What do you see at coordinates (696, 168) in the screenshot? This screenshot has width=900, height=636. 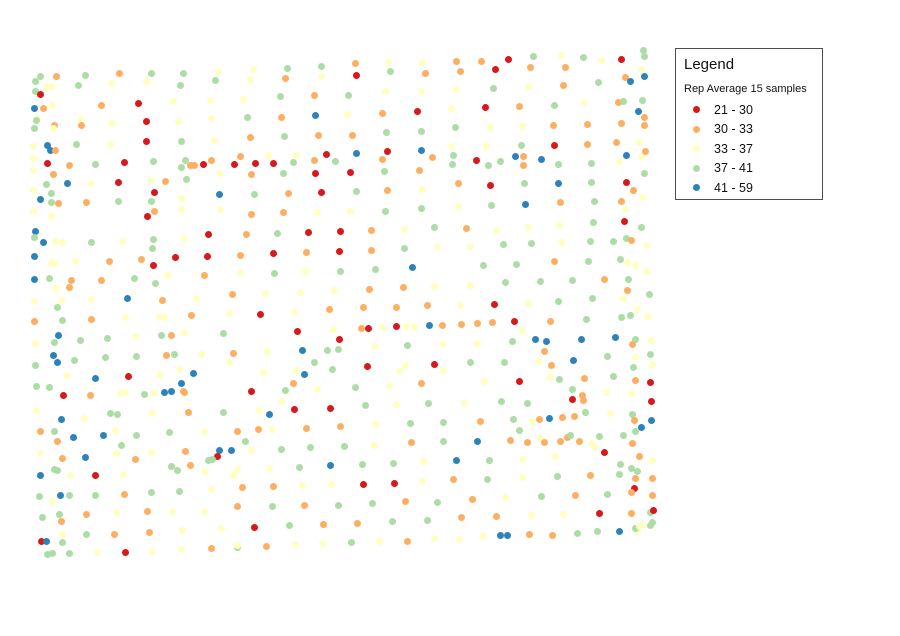 I see `legend-swatch-icon` at bounding box center [696, 168].